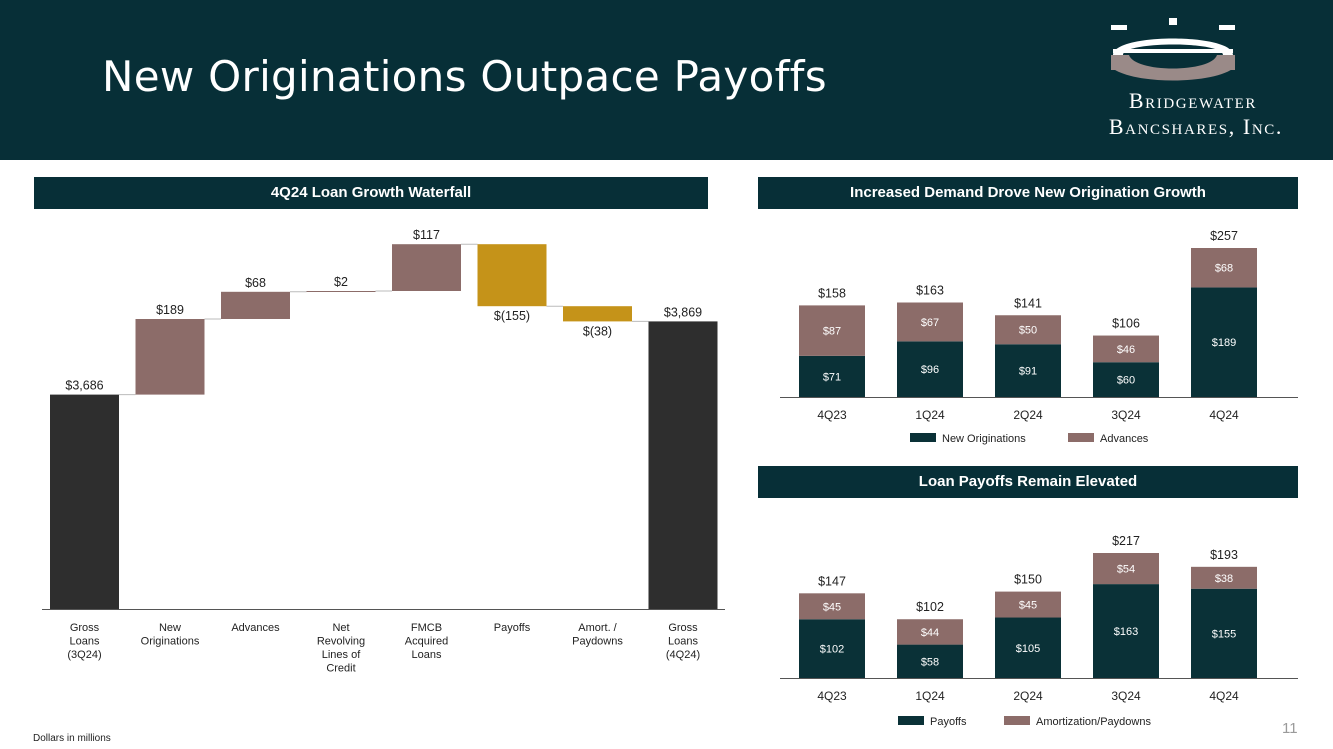 The width and height of the screenshot is (1333, 749). Describe the element at coordinates (1173, 49) in the screenshot. I see `bridgewater-logo-icon` at that location.